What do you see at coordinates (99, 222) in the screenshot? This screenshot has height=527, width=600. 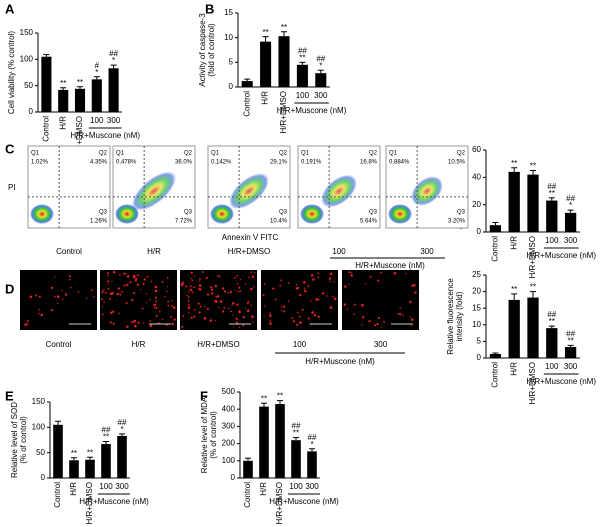 I see `quadrant-value: 1.26%` at bounding box center [99, 222].